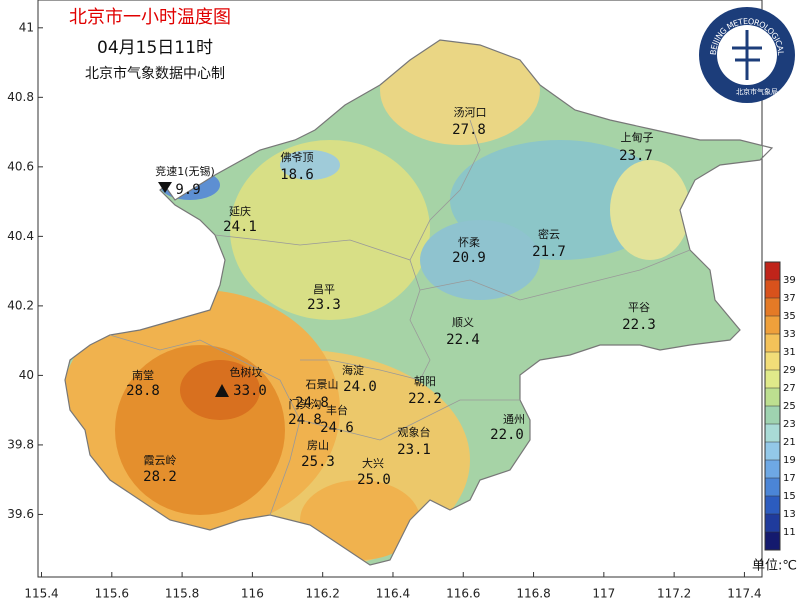 This screenshot has width=800, height=605. Describe the element at coordinates (185, 171) in the screenshot. I see `station-name: 竞速1(无锡)` at that location.